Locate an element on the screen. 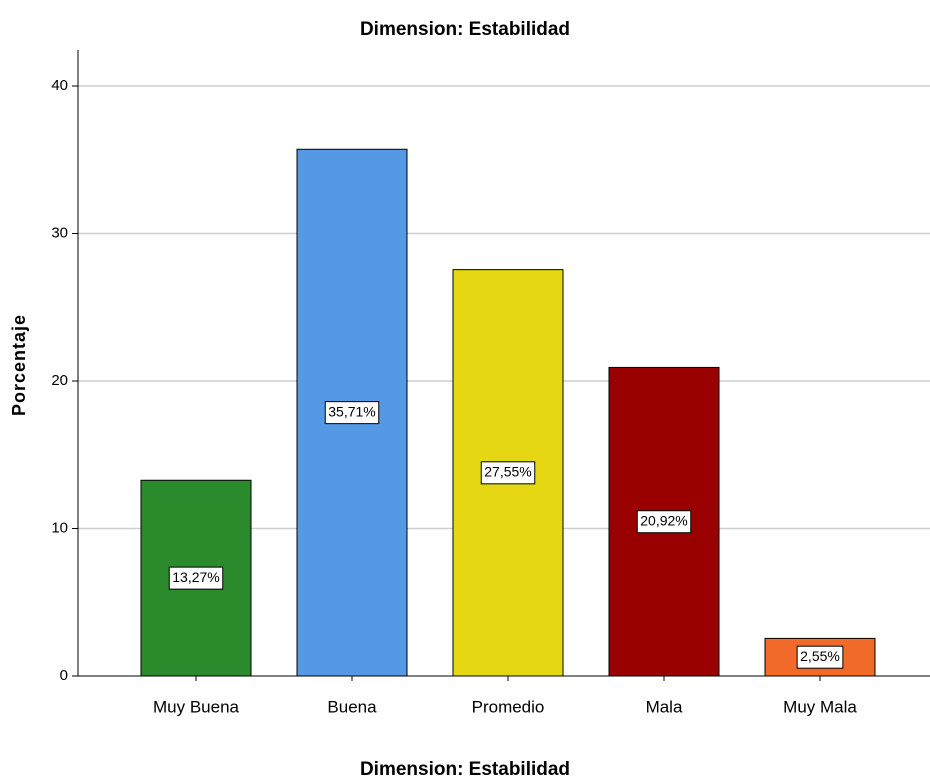 The image size is (930, 784). value-label: 2,55% is located at coordinates (820, 656).